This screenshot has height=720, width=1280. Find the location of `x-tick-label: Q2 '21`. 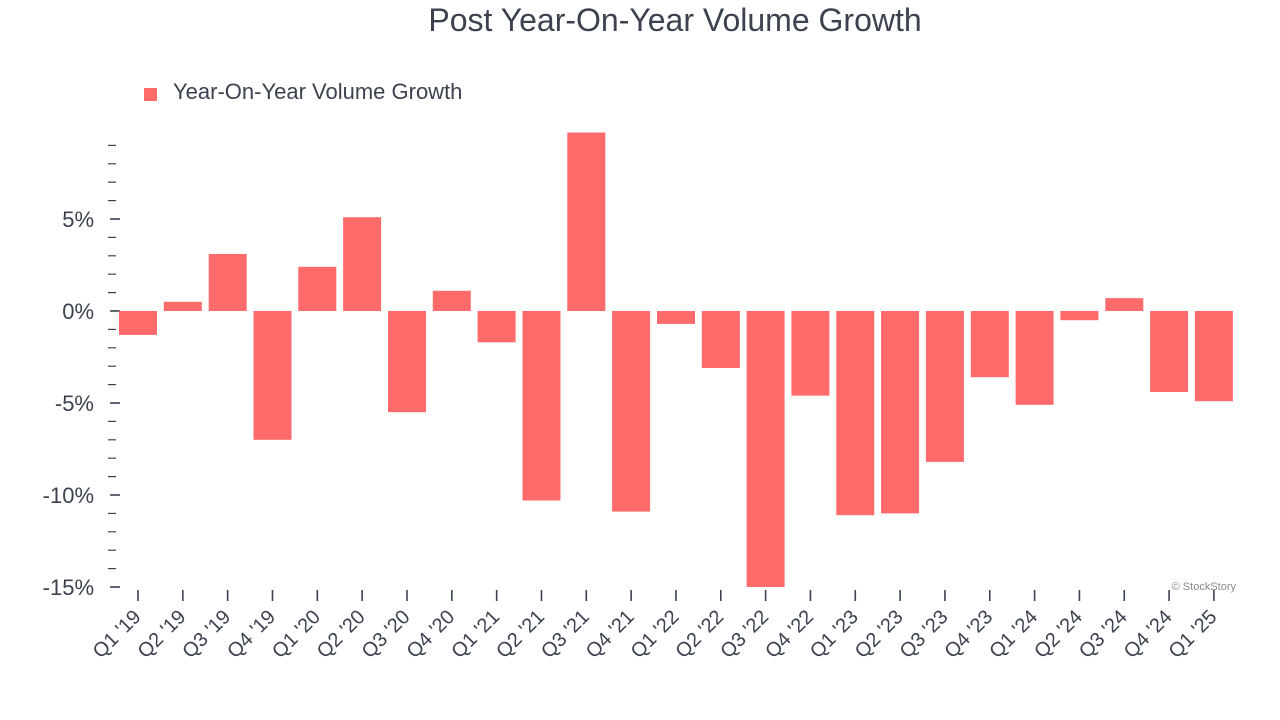

x-tick-label: Q2 '21 is located at coordinates (520, 634).